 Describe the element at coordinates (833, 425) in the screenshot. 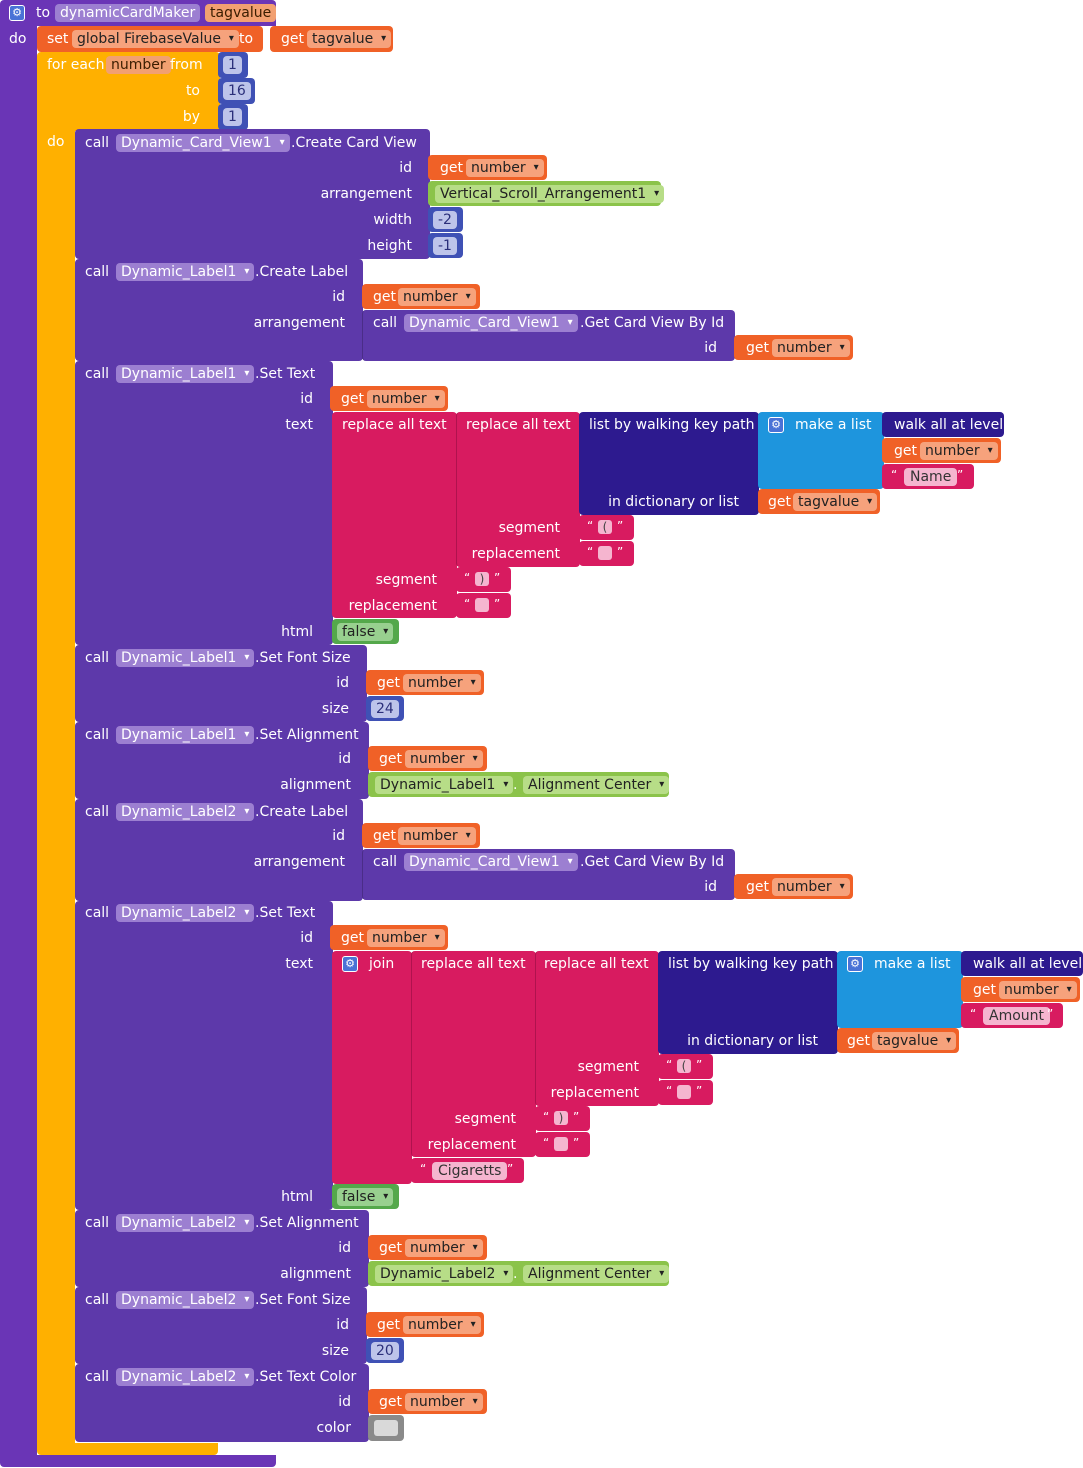

I see `make-a-list-label: make a list` at that location.